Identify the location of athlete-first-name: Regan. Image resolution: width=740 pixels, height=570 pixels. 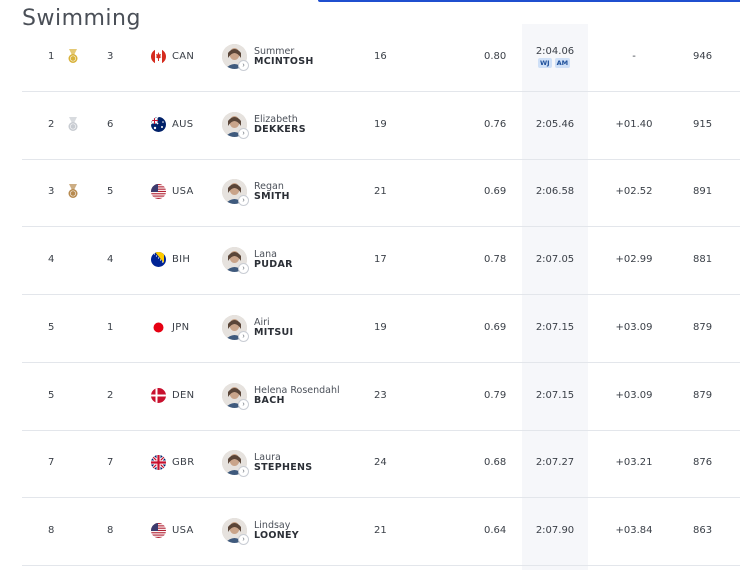
(269, 187).